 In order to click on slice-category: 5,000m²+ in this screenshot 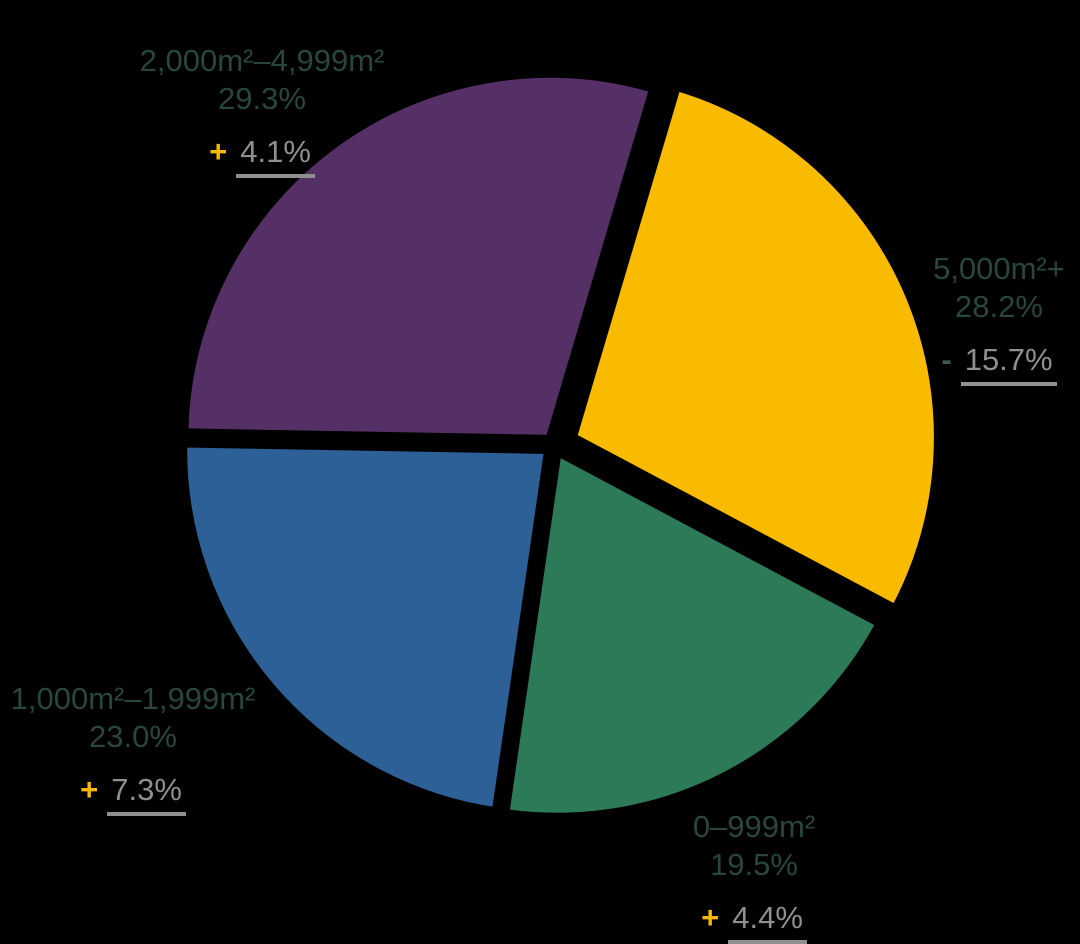, I will do `click(999, 268)`.